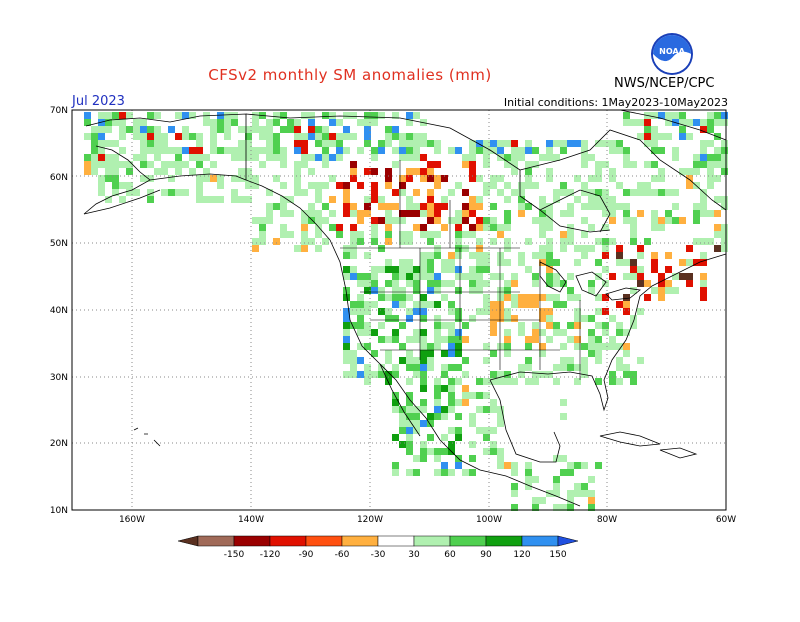 Image resolution: width=800 pixels, height=622 pixels. What do you see at coordinates (607, 520) in the screenshot?
I see `lon-label: 80W` at bounding box center [607, 520].